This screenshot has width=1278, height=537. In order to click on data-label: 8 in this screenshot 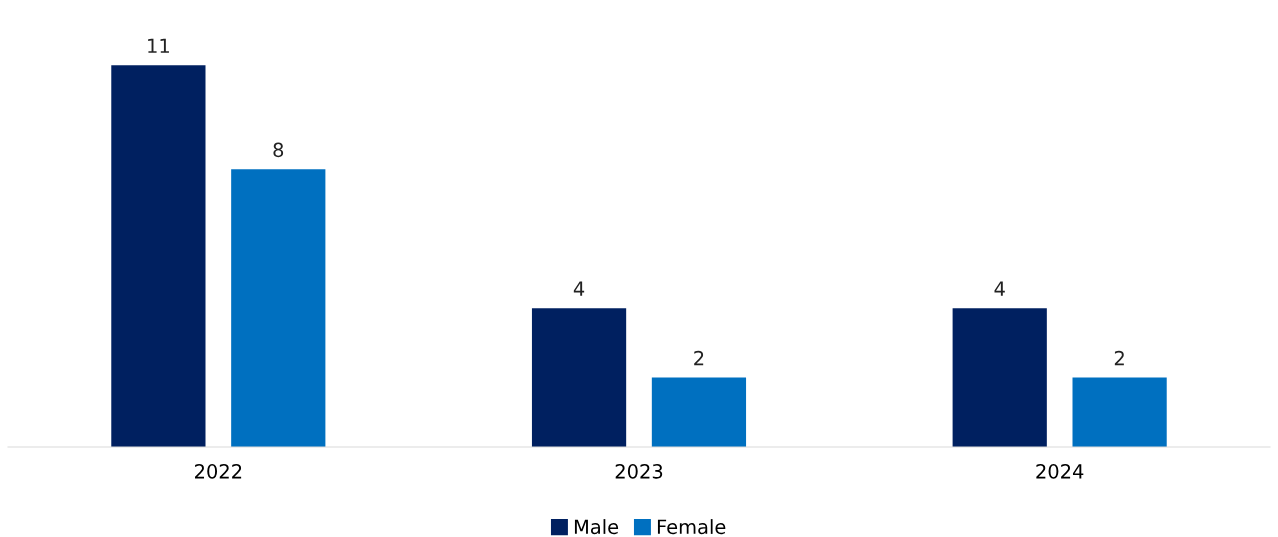, I will do `click(278, 150)`.